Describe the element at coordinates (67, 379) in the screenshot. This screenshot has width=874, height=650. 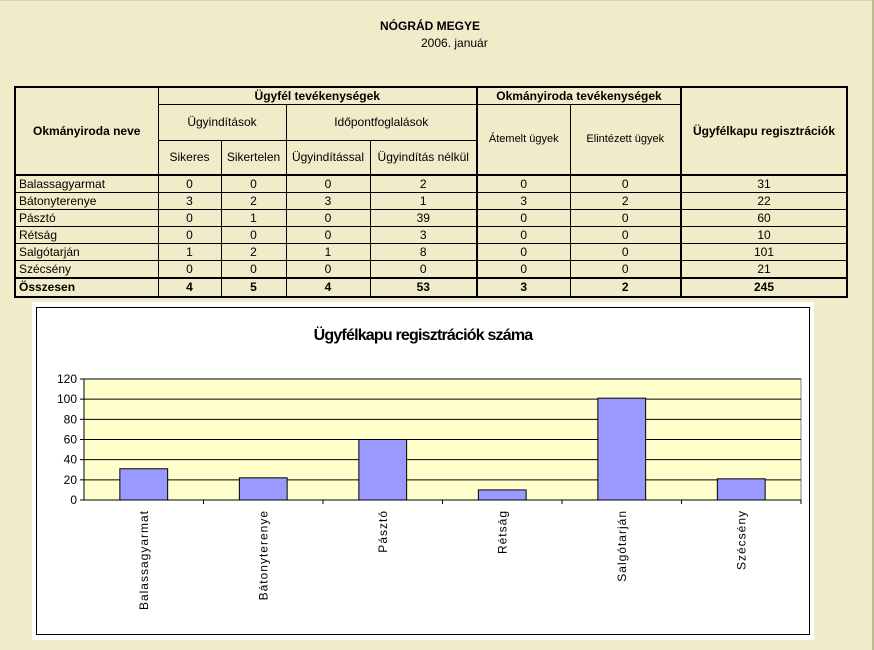
I see `y-tick-label: 120` at that location.